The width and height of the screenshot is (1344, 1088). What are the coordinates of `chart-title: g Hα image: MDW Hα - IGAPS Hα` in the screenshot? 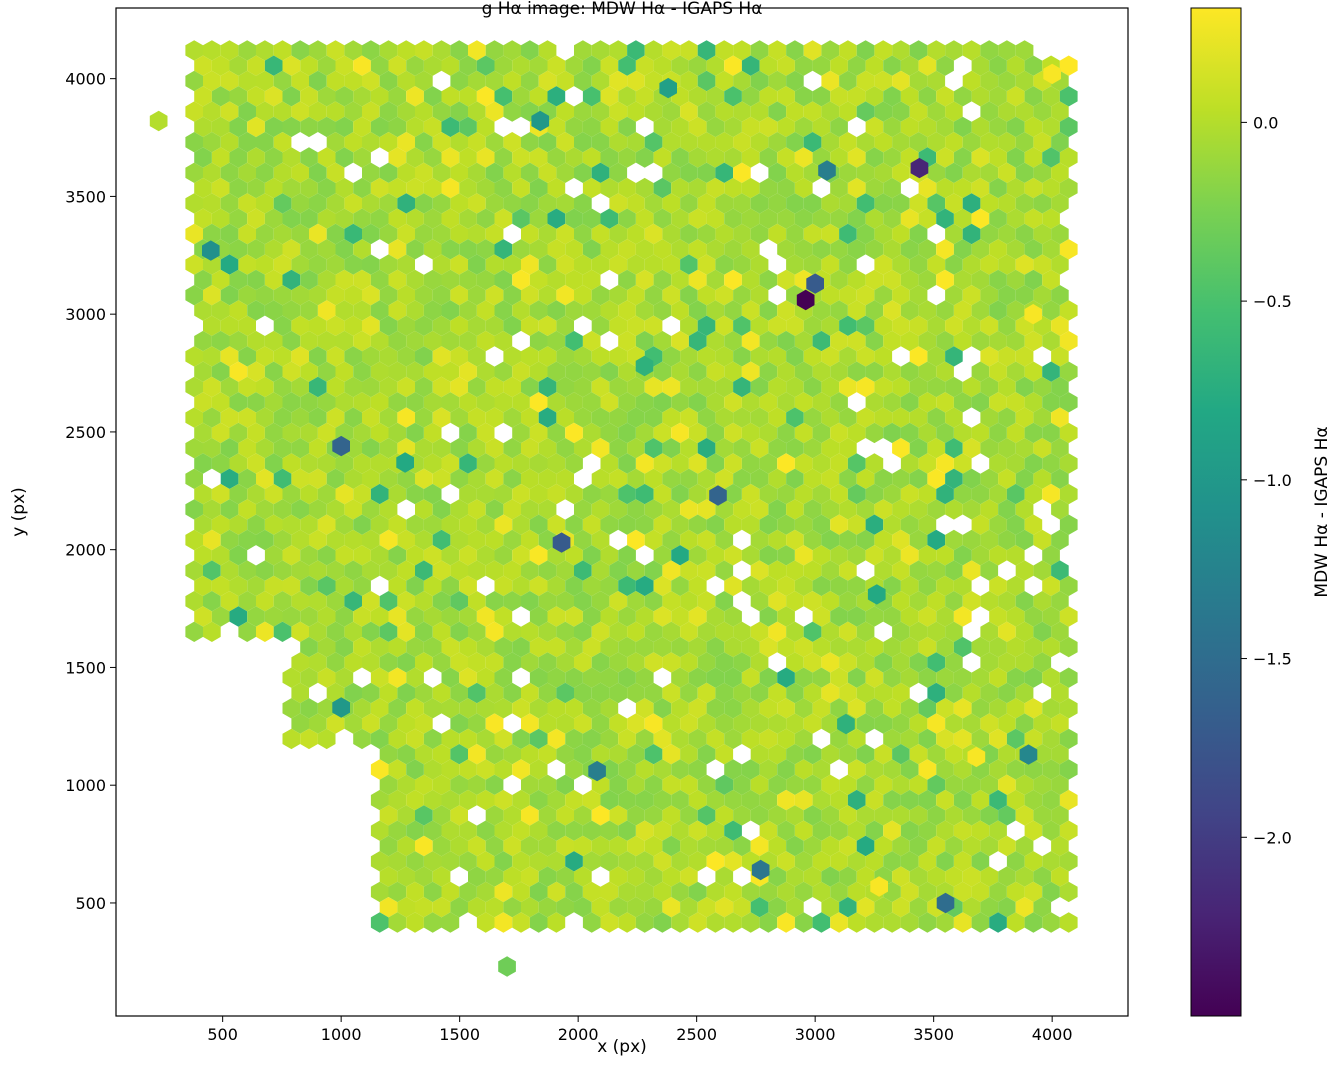 It's located at (622, 9).